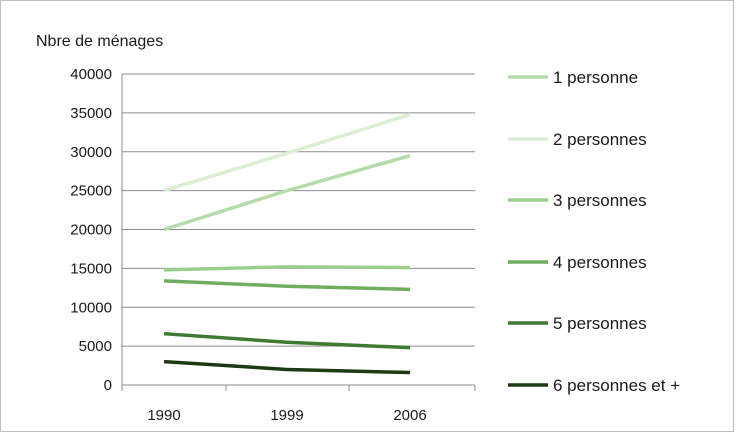 This screenshot has width=736, height=434. I want to click on y-tick-label: 0, so click(108, 385).